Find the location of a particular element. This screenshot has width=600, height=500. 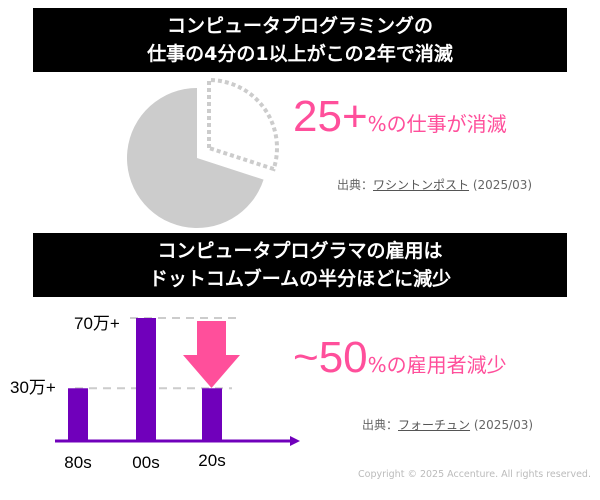

section1-stat-text: %の仕事が消滅 is located at coordinates (437, 124).